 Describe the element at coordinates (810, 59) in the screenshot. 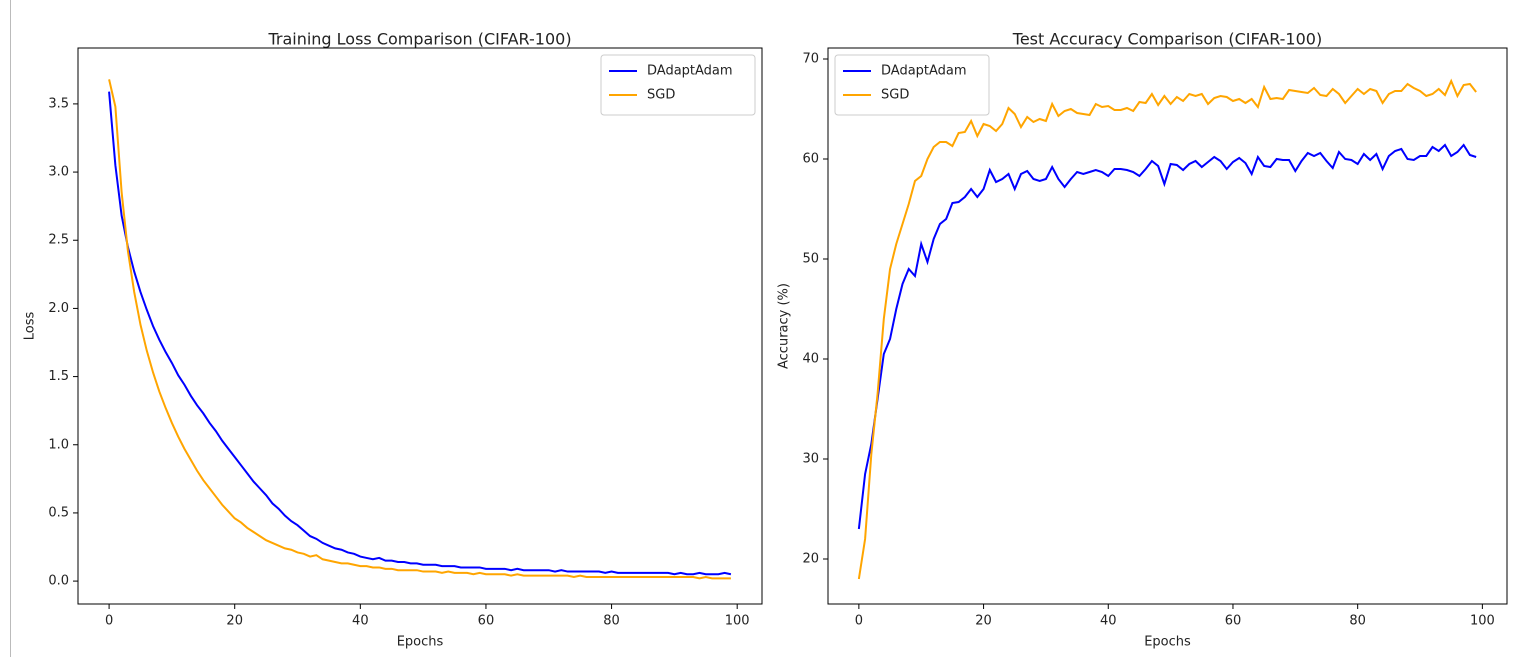

I see `y-tick-label: 70` at that location.